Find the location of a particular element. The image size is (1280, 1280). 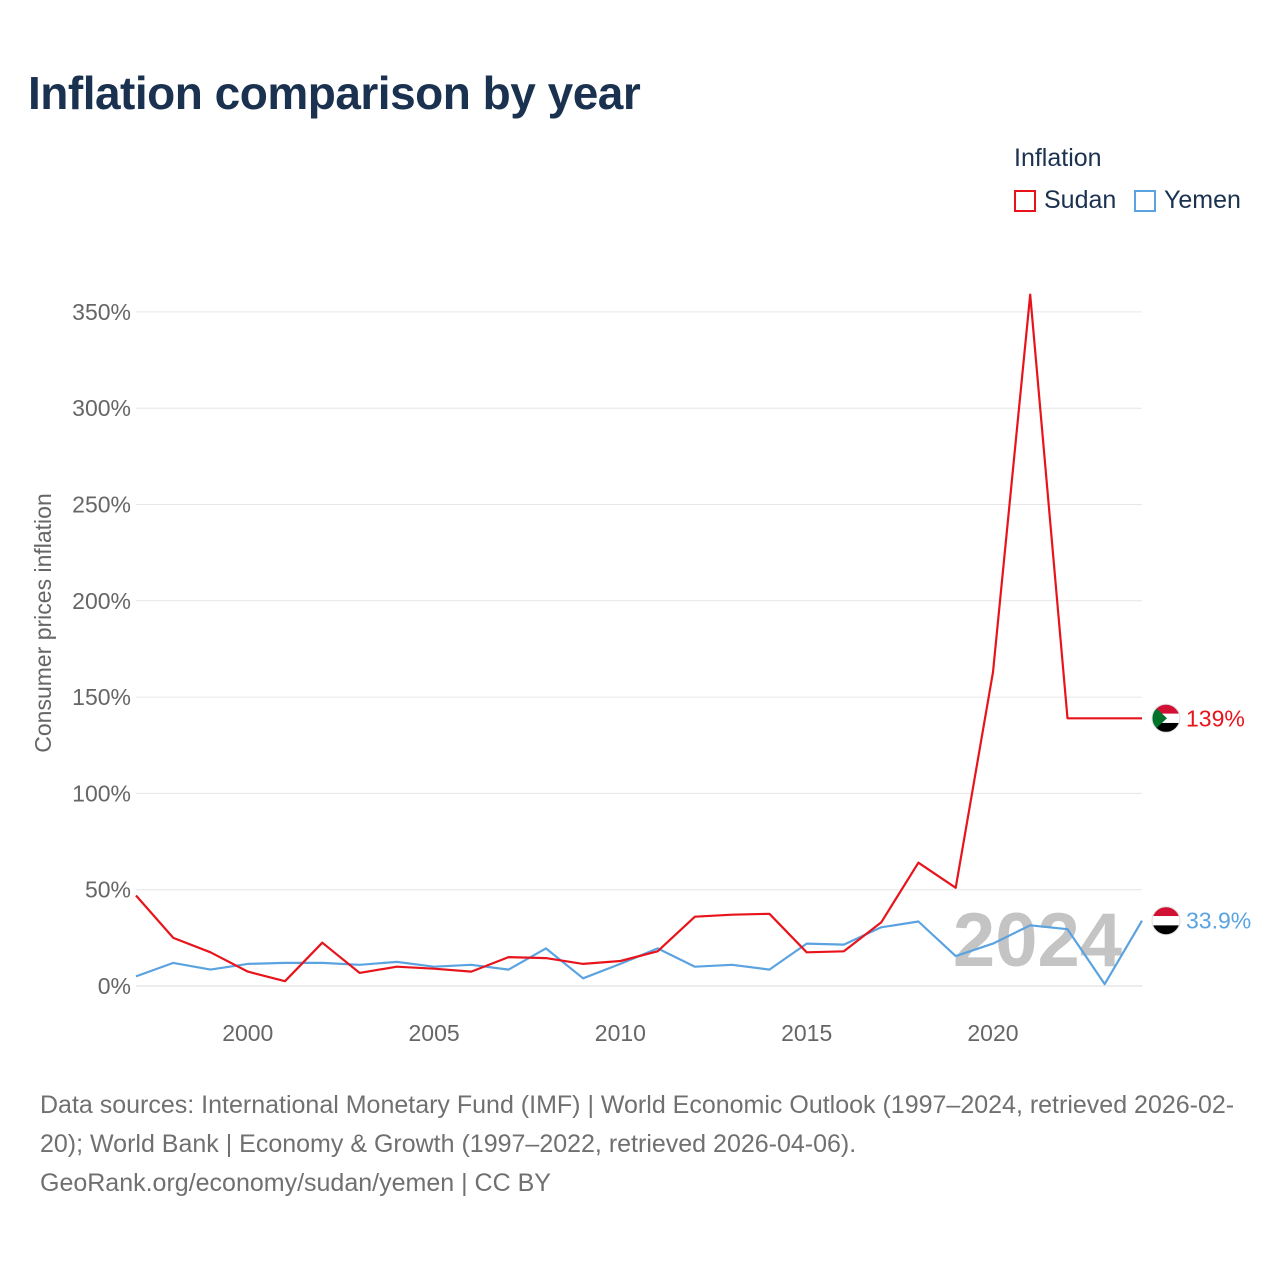

y-tick-label: 100% is located at coordinates (101, 793).